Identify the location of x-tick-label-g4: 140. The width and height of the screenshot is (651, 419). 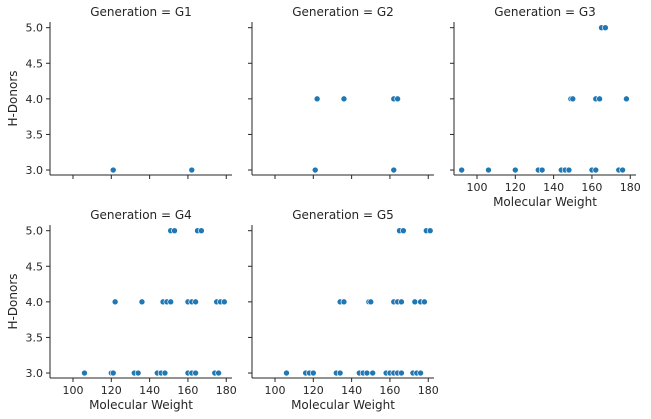
(149, 390).